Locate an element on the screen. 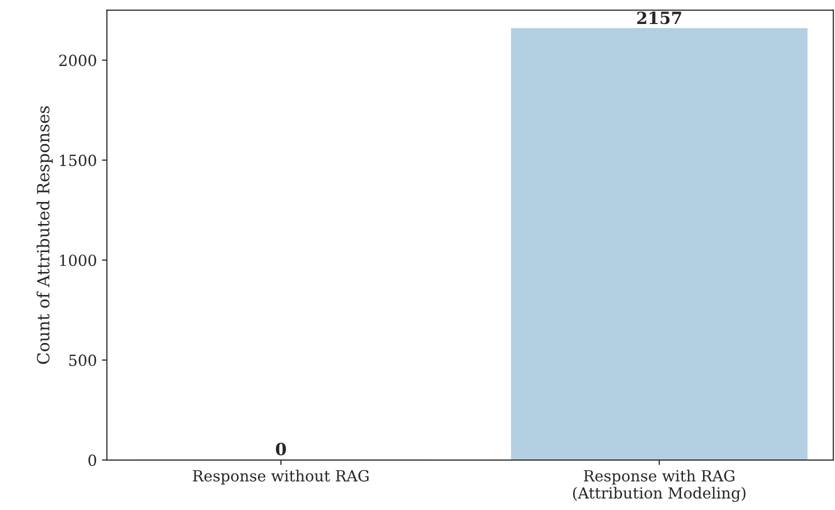  x-tick-label: Response with RAG (Attribution Modeling) is located at coordinates (659, 486).